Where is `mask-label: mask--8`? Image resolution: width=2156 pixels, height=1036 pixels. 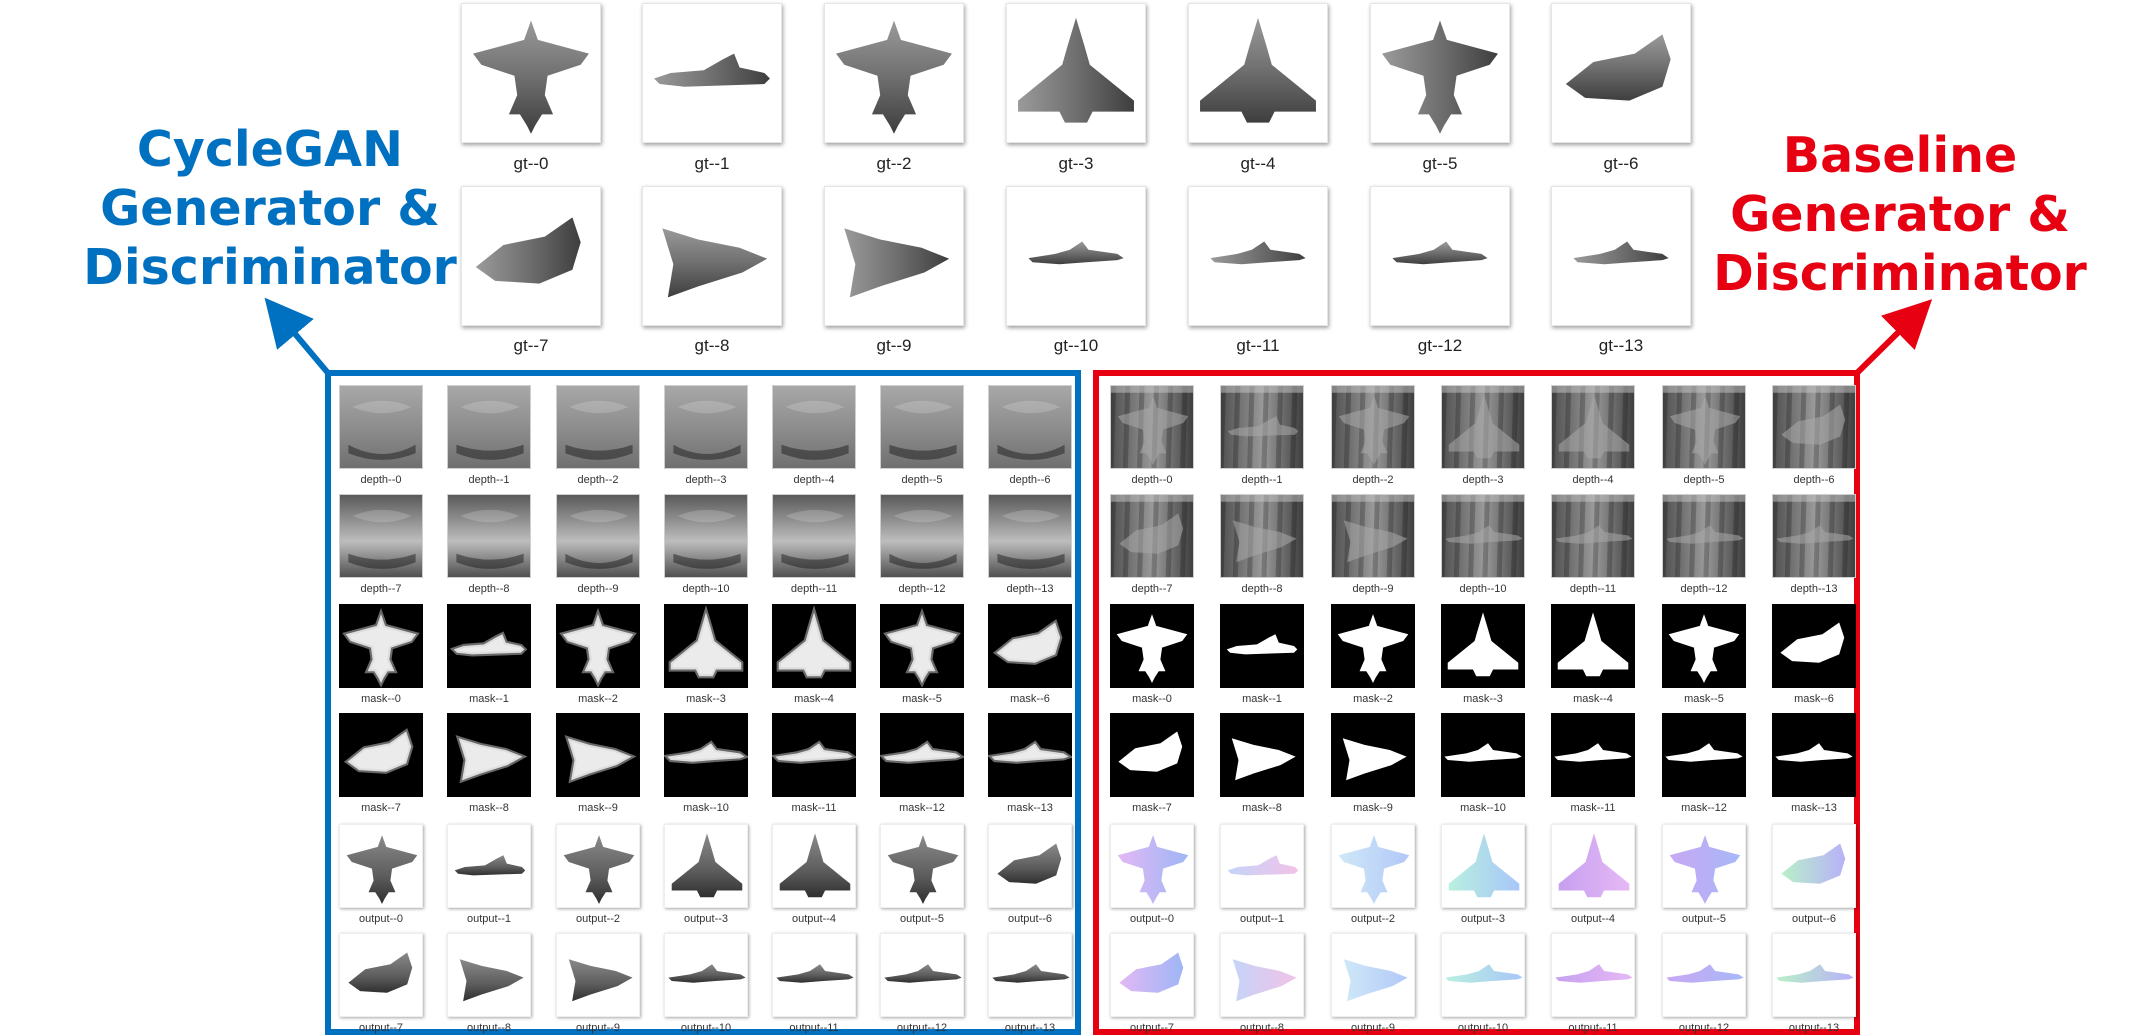
mask-label: mask--8 is located at coordinates (489, 808).